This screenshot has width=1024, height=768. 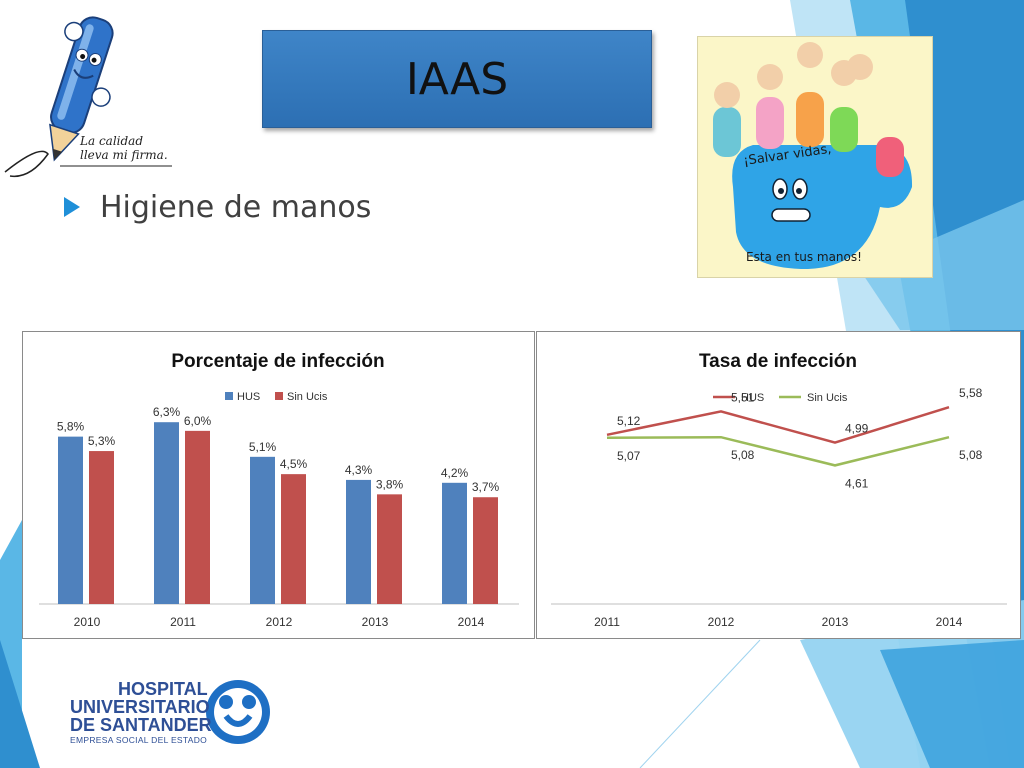 What do you see at coordinates (486, 487) in the screenshot?
I see `bar-label-sin-ucis-2014: 3,7%` at bounding box center [486, 487].